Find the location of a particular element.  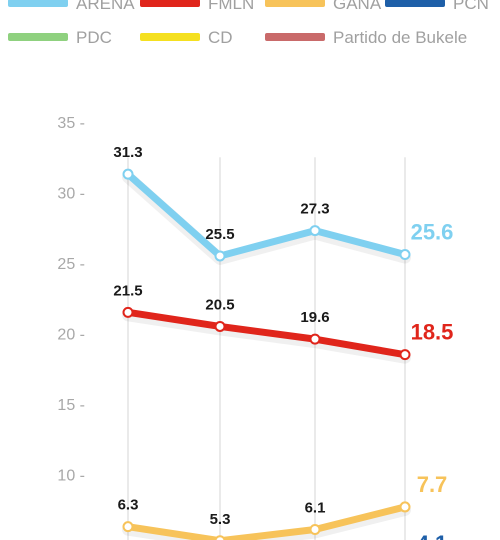

end-label-fmln: 18.5 is located at coordinates (432, 332).